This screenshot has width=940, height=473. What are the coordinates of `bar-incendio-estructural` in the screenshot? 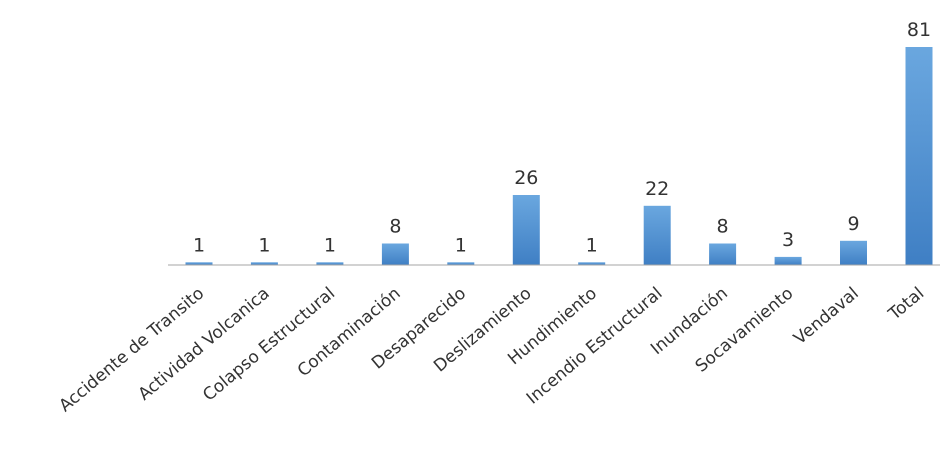 It's located at (657, 235).